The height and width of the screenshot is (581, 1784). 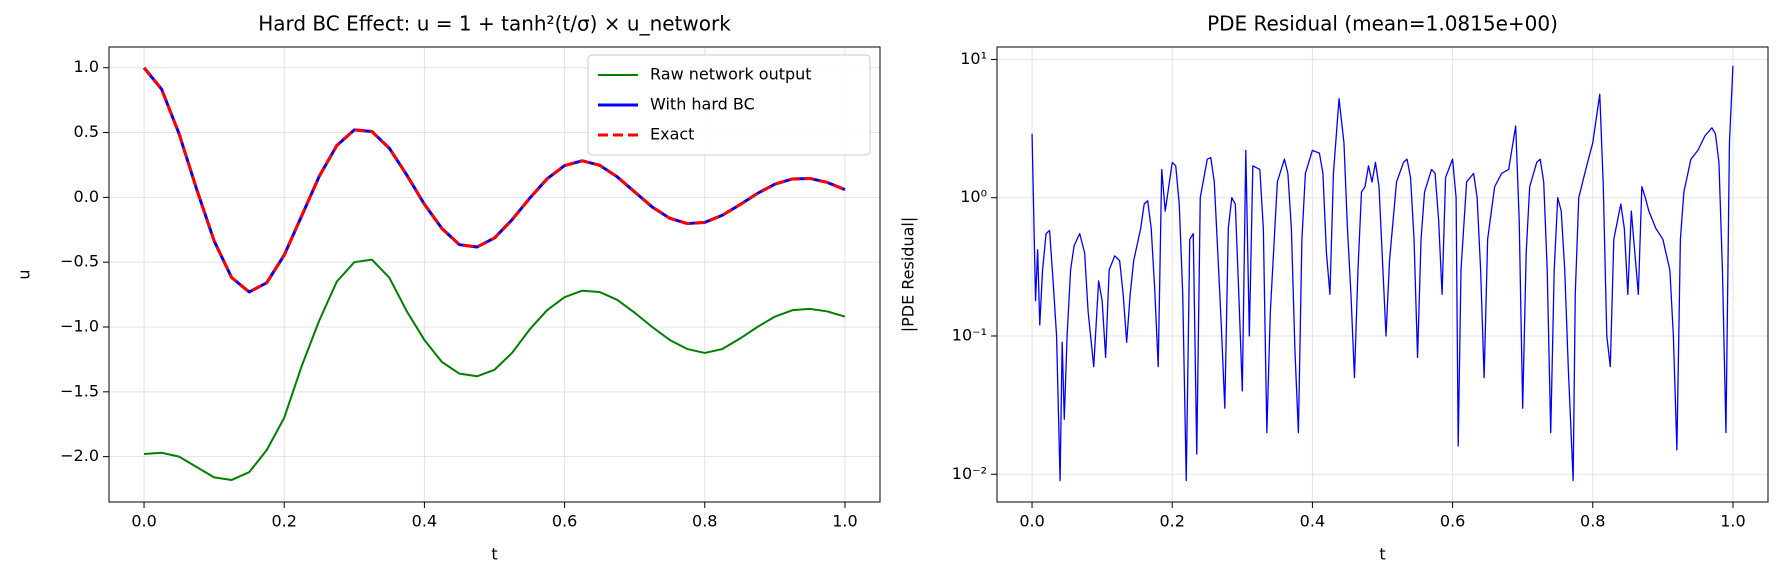 I want to click on y-tick-label: 10¹, so click(x=973, y=58).